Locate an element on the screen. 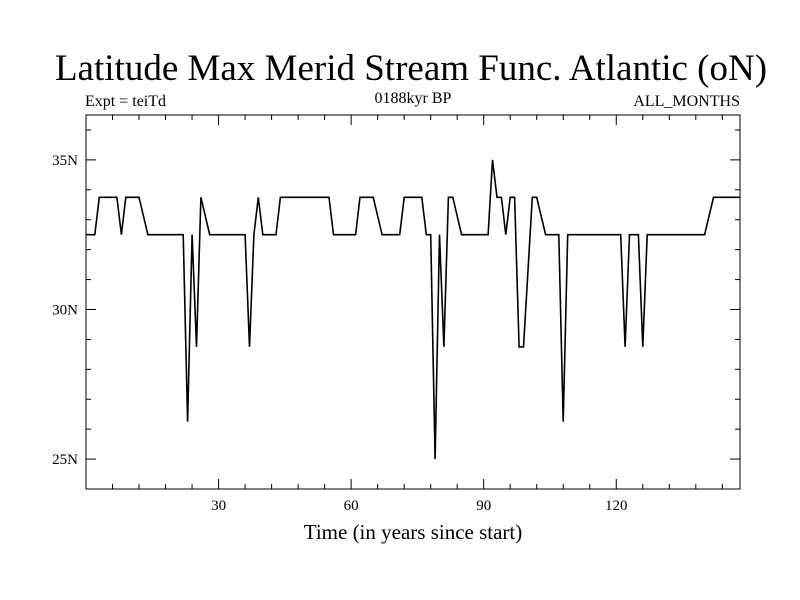  y-tick-label: 35N is located at coordinates (65, 161).